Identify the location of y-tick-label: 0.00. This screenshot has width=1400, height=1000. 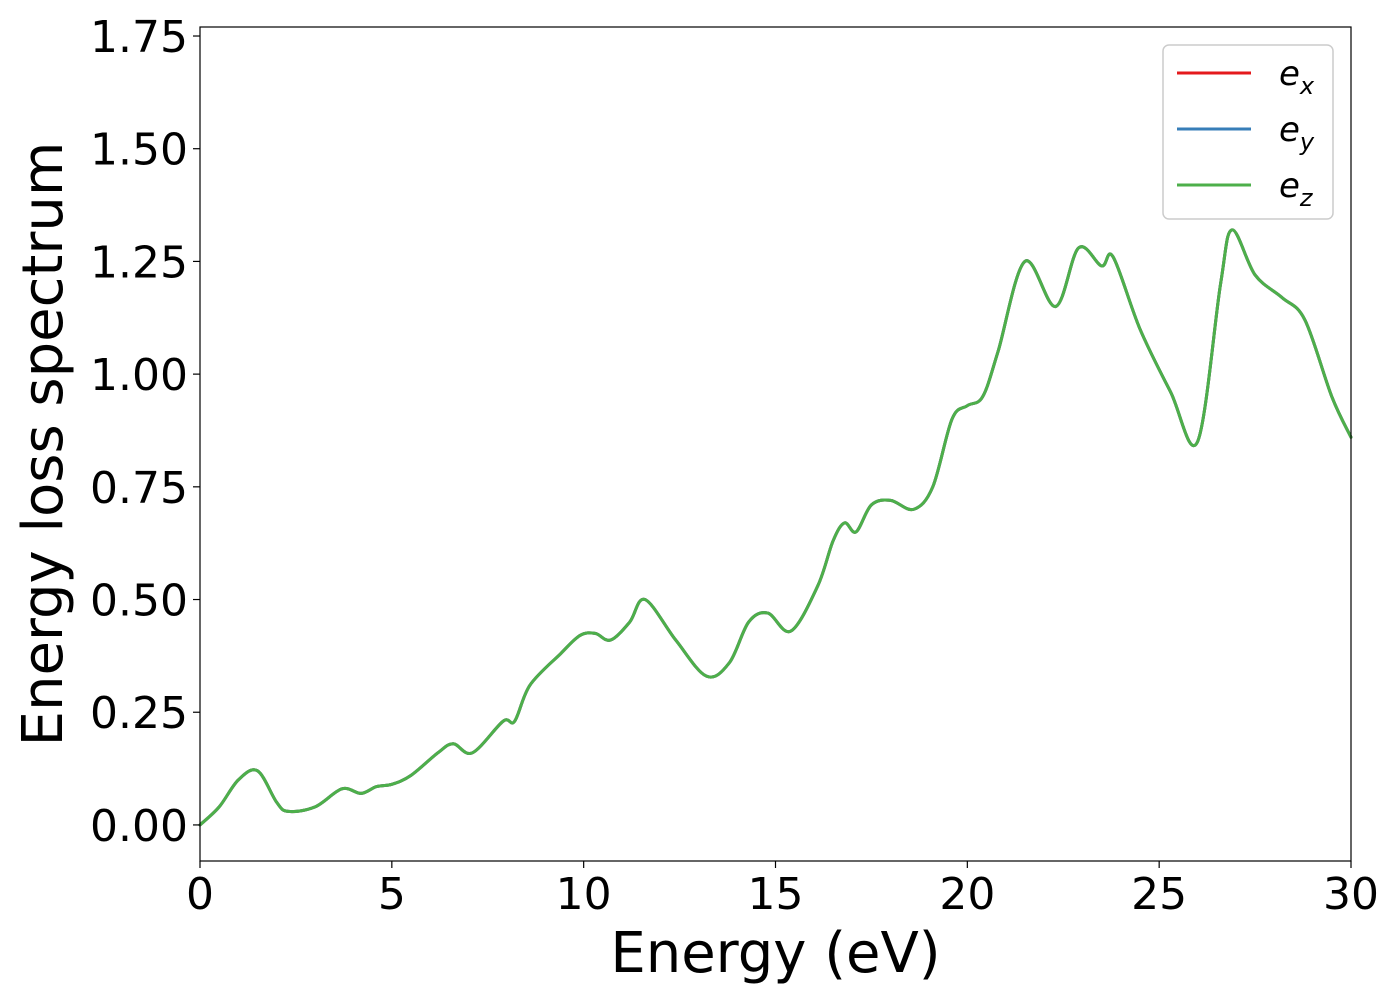
(139, 826).